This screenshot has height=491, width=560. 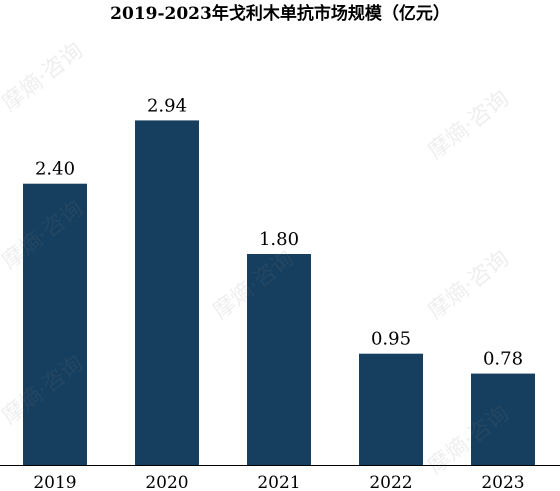 I want to click on x-tick-label-2021: 2021, so click(x=278, y=482).